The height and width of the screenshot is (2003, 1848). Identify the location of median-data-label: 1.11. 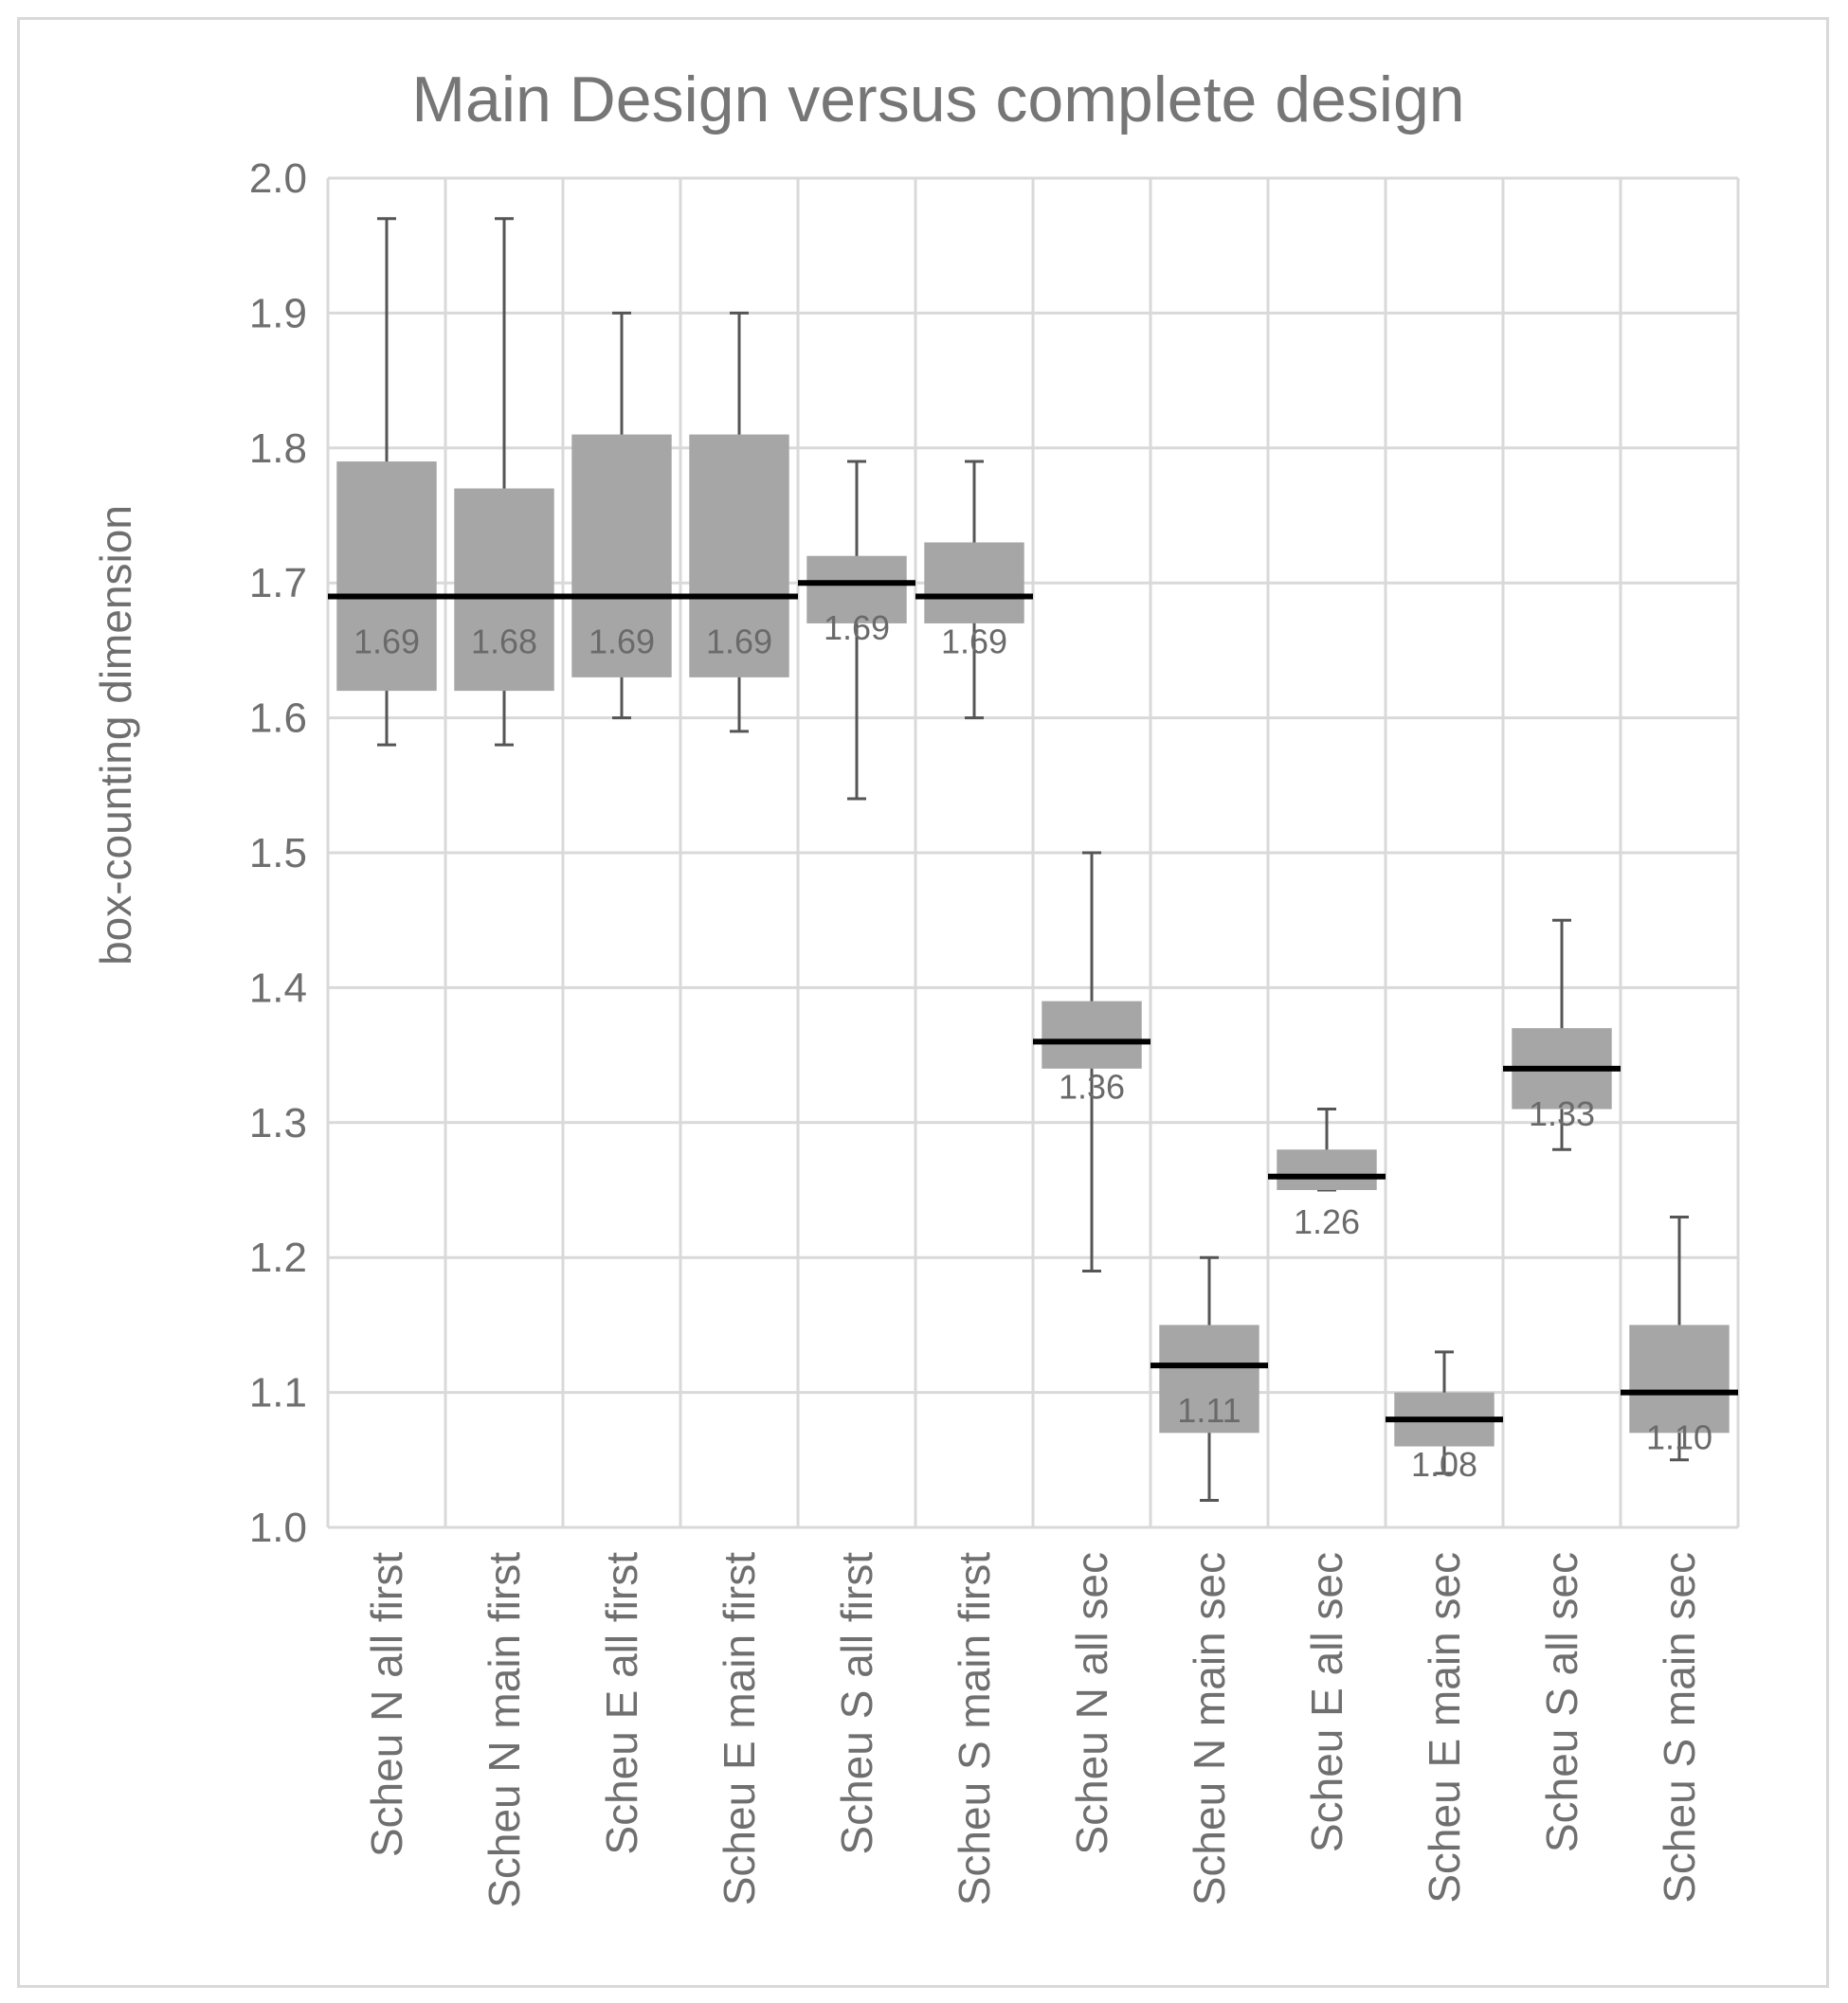
(1209, 1410).